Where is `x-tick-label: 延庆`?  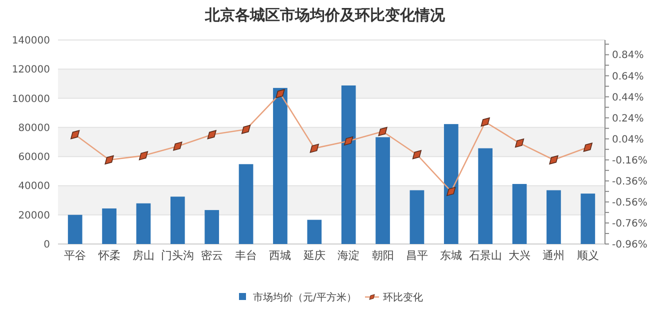 x-tick-label: 延庆 is located at coordinates (314, 255).